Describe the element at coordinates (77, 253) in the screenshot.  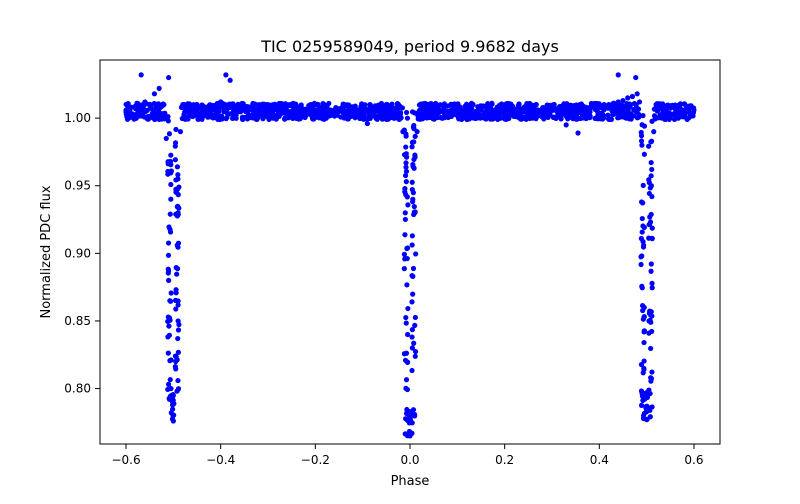
I see `y-tick-label: 0.90` at that location.